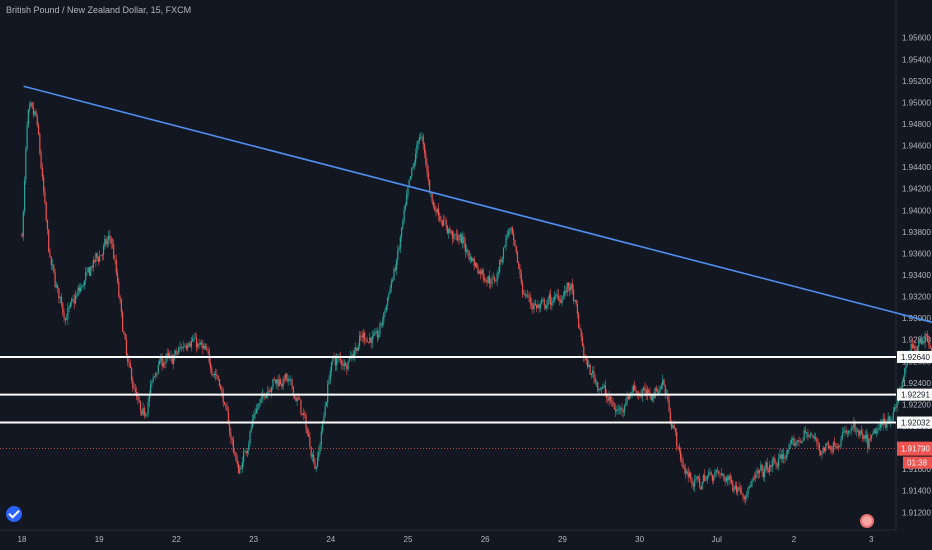 Image resolution: width=932 pixels, height=550 pixels. I want to click on settings-icon, so click(867, 521).